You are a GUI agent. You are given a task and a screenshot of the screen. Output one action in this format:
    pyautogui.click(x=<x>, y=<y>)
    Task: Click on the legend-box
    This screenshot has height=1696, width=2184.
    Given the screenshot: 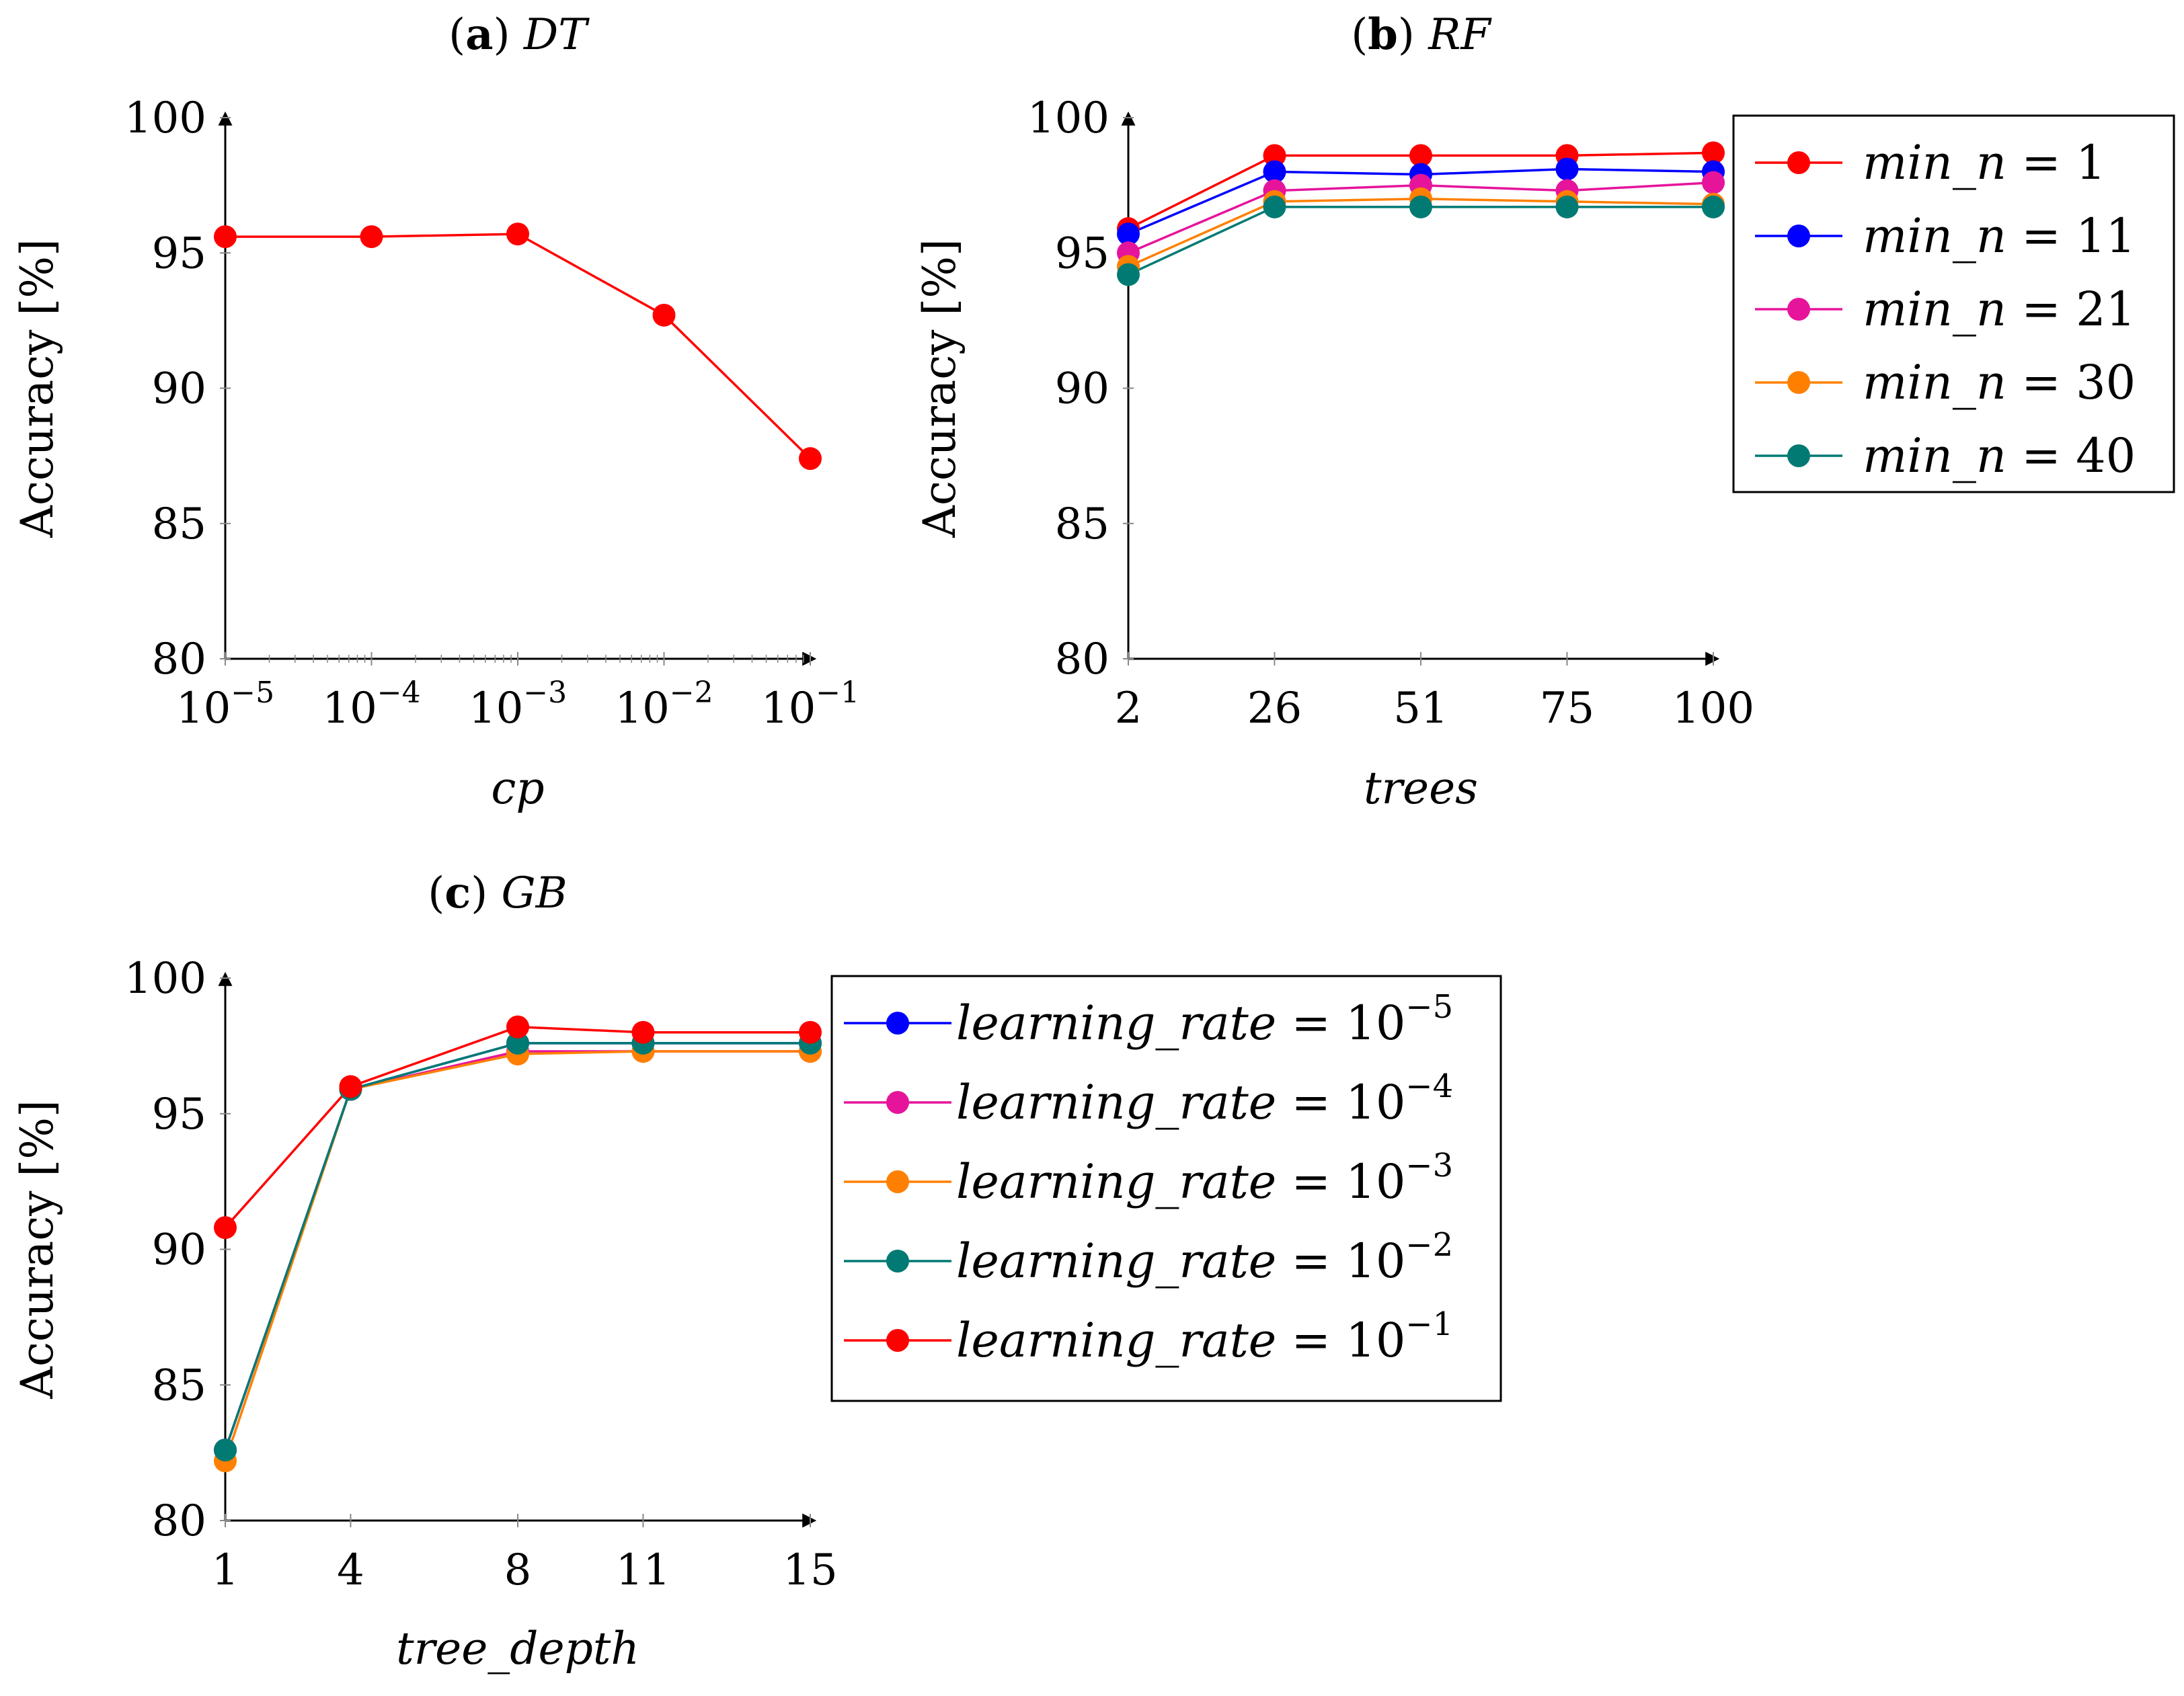 What is the action you would take?
    pyautogui.click(x=1166, y=1188)
    